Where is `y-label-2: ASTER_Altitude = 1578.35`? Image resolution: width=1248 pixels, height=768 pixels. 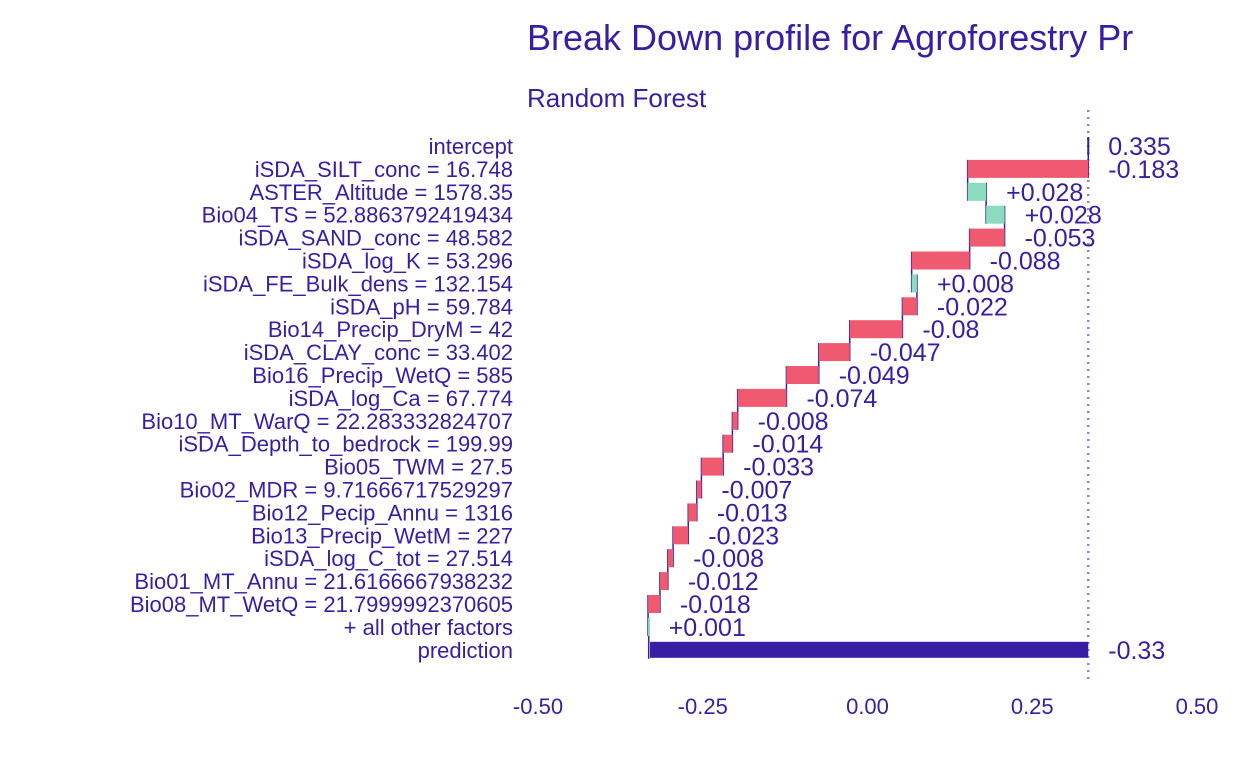 y-label-2: ASTER_Altitude = 1578.35 is located at coordinates (381, 192).